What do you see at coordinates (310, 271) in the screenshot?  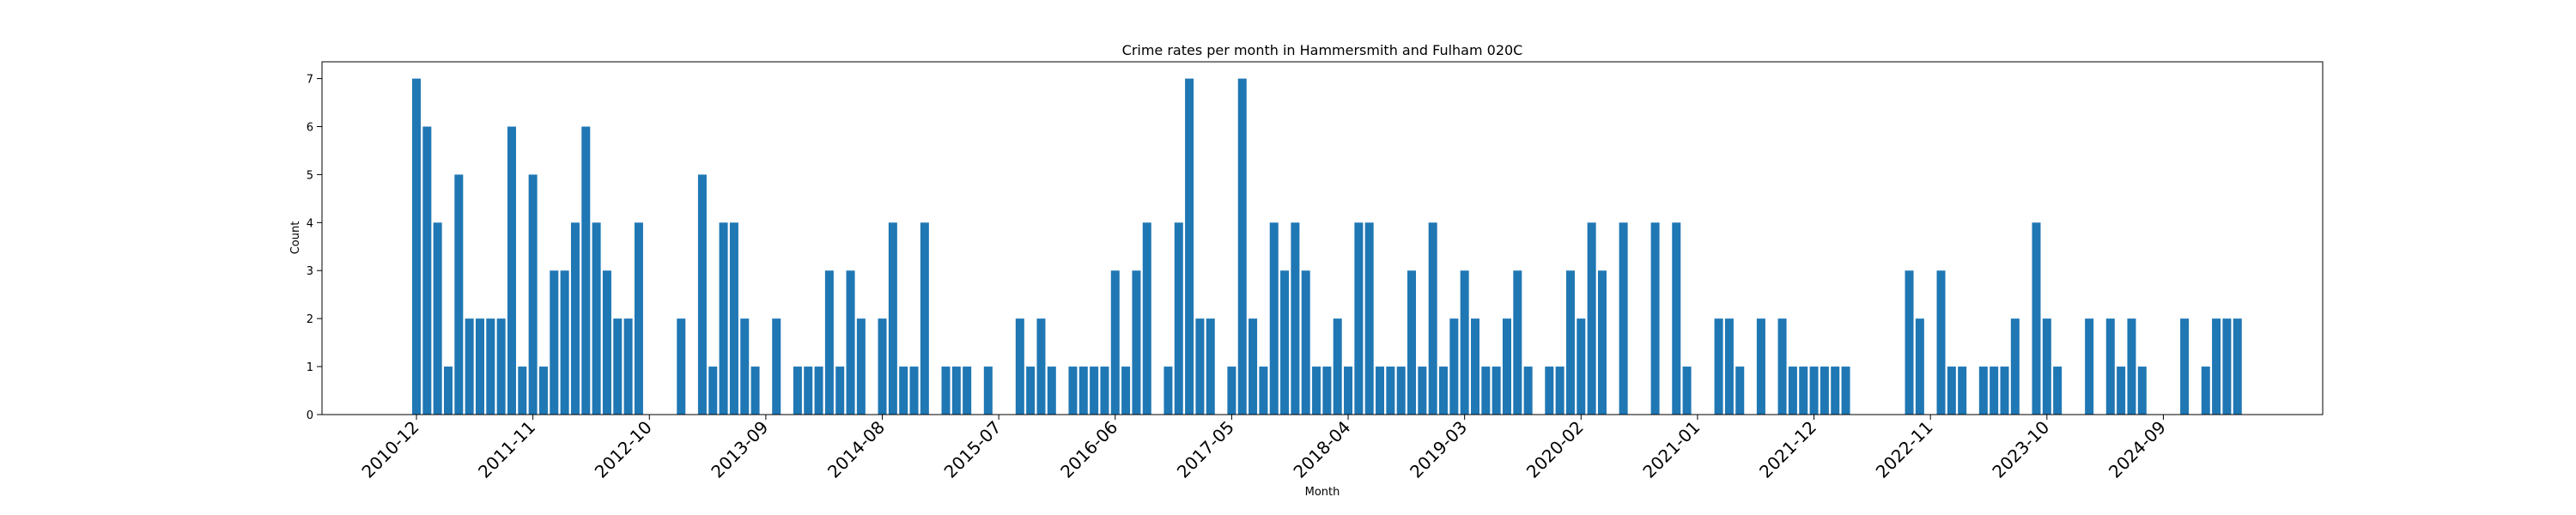 I see `y-tick-label: 3` at bounding box center [310, 271].